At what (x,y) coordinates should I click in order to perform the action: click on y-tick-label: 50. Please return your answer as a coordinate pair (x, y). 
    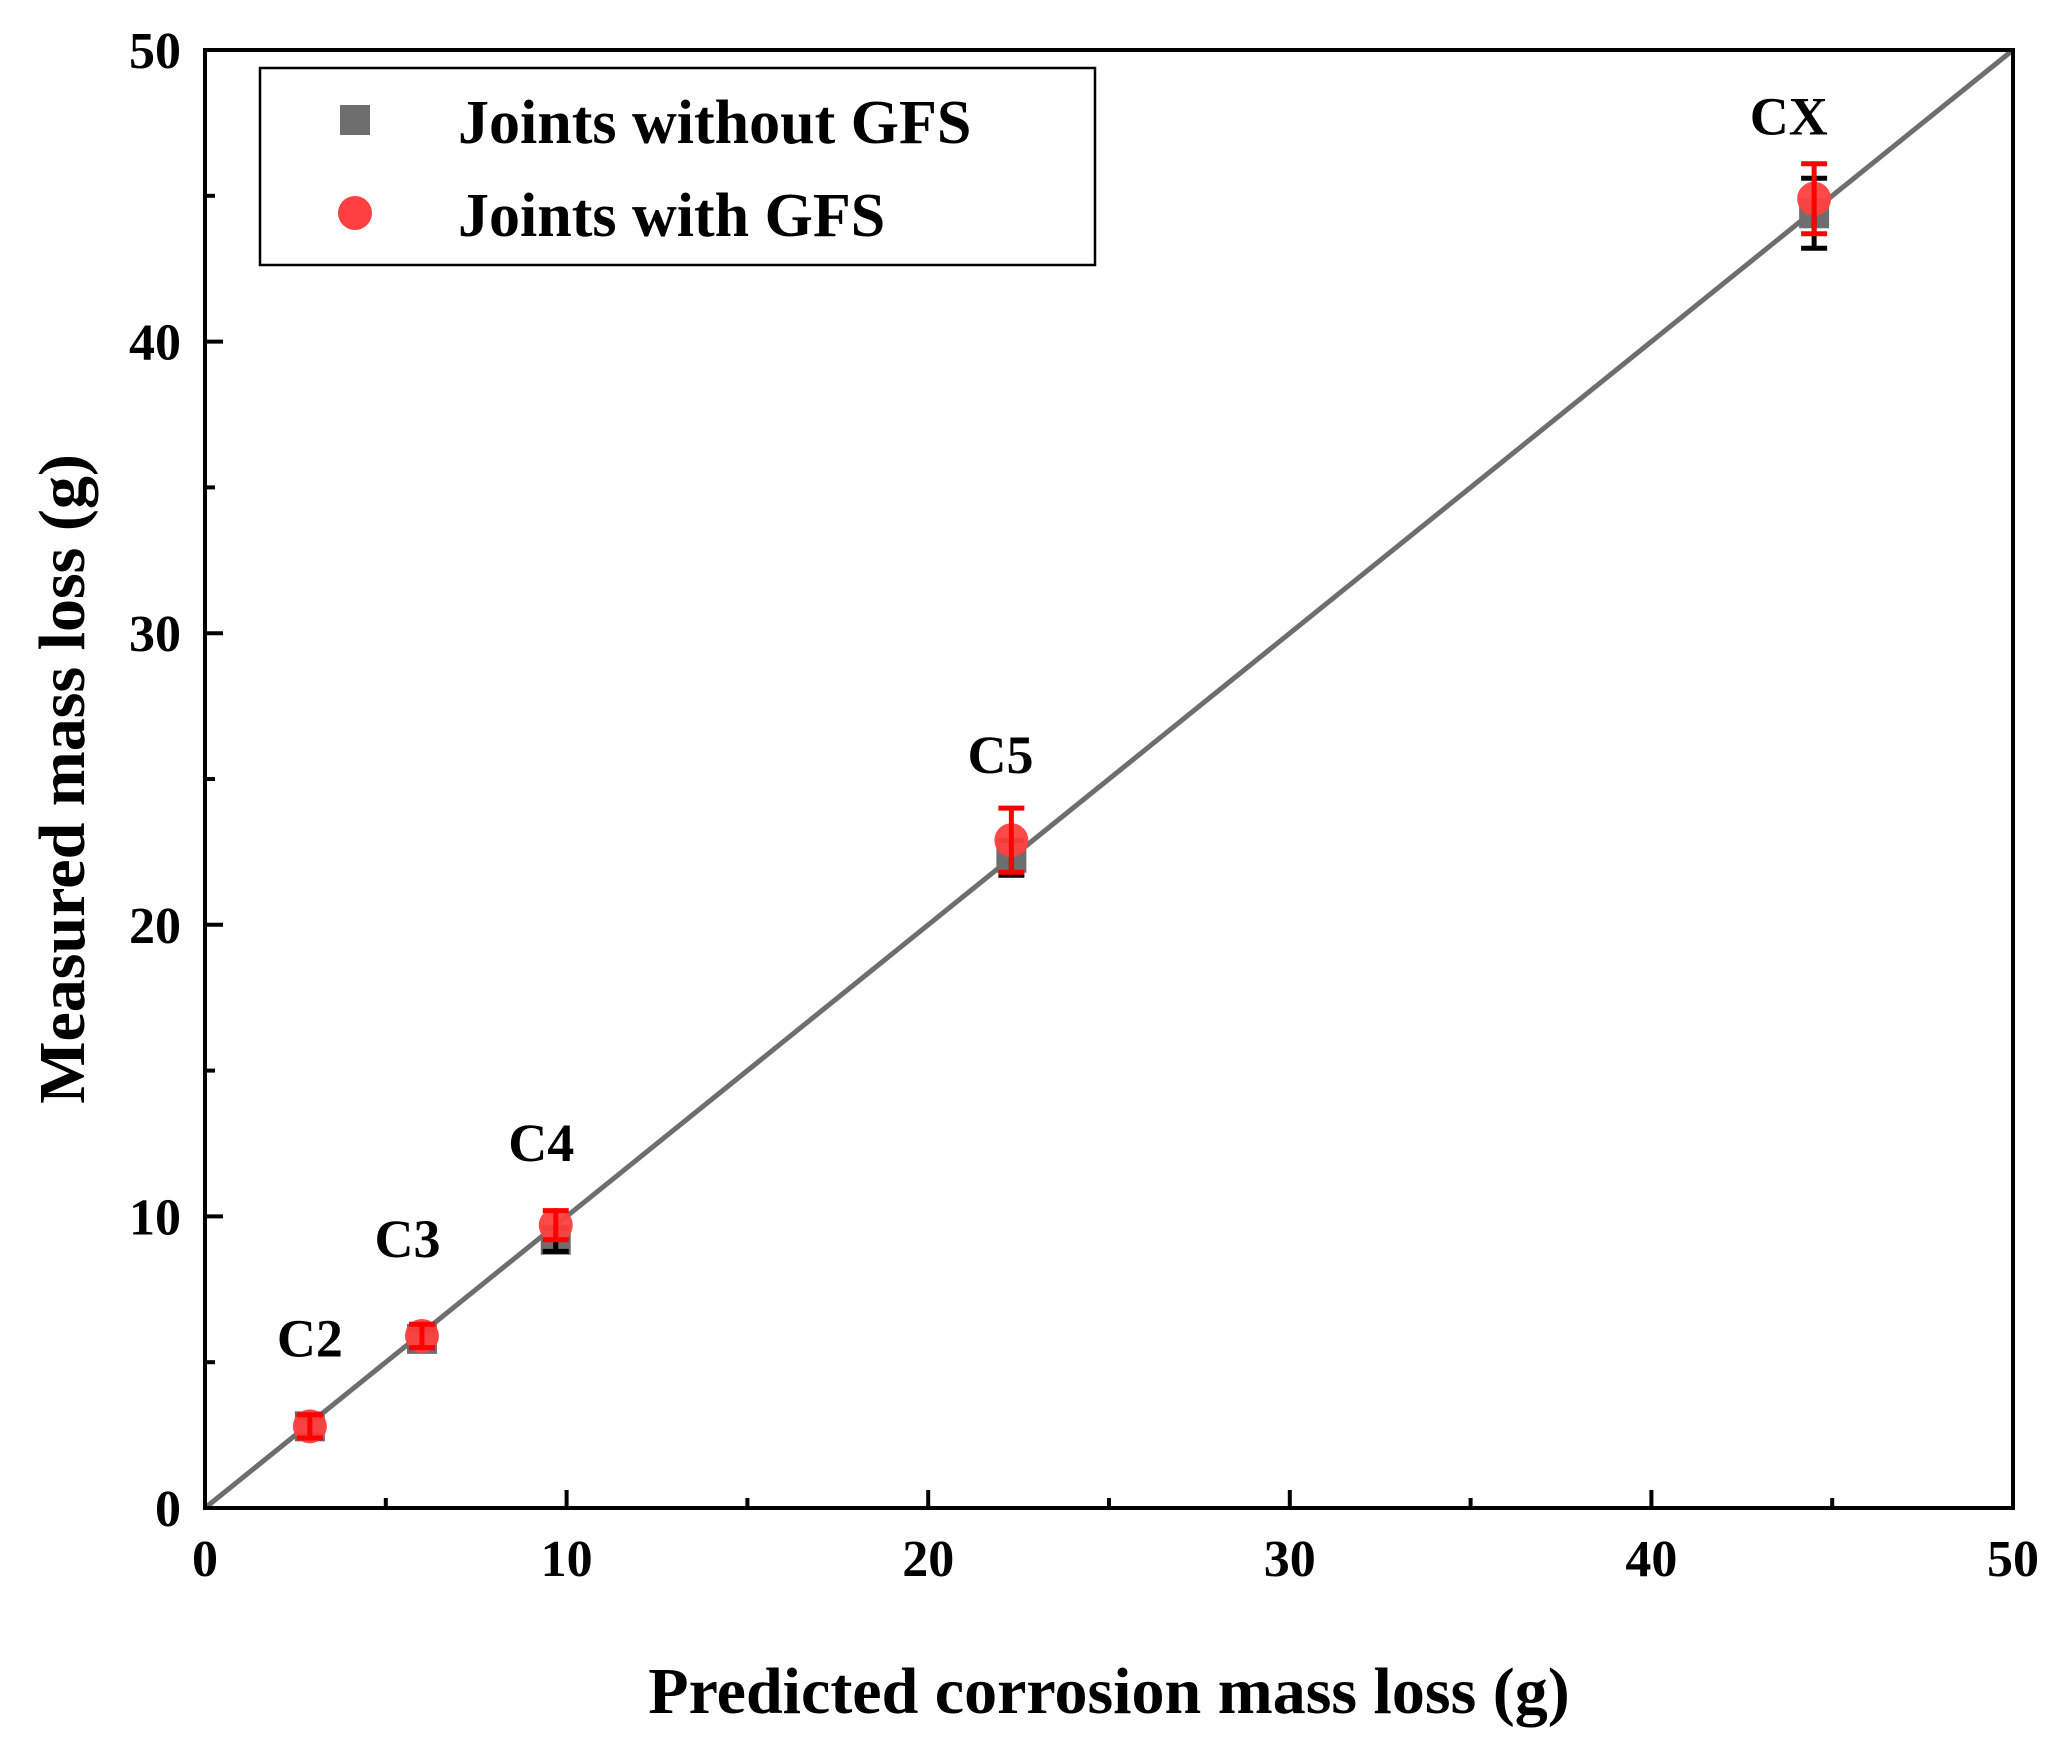
    Looking at the image, I should click on (155, 51).